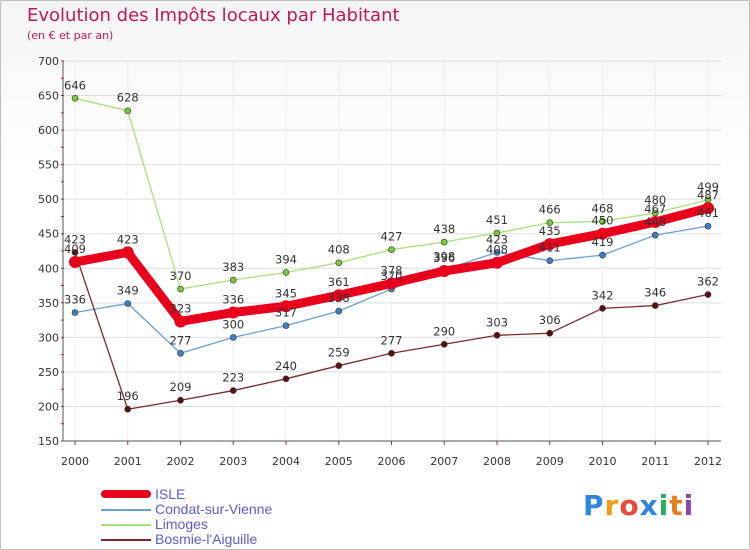  What do you see at coordinates (206, 539) in the screenshot?
I see `legend-label-bosmie: Bosmie-l'Aiguille` at bounding box center [206, 539].